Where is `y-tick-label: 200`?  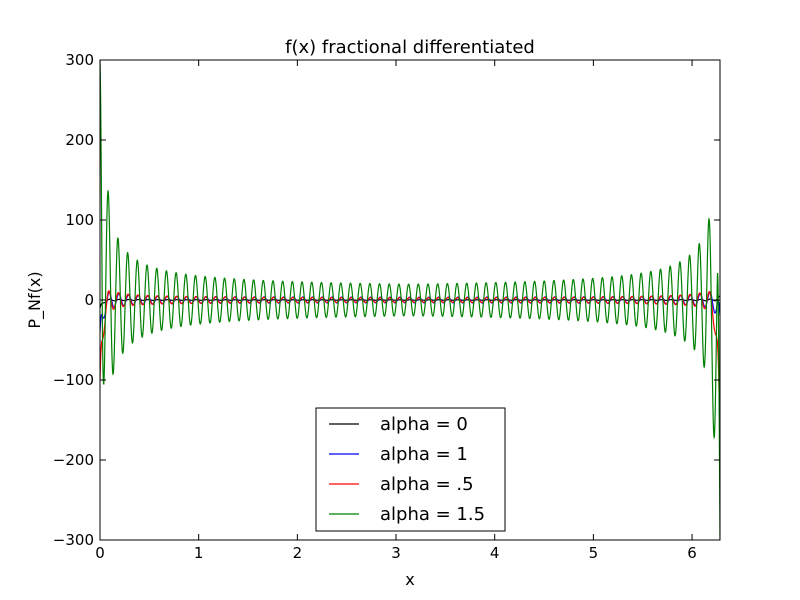
y-tick-label: 200 is located at coordinates (79, 140).